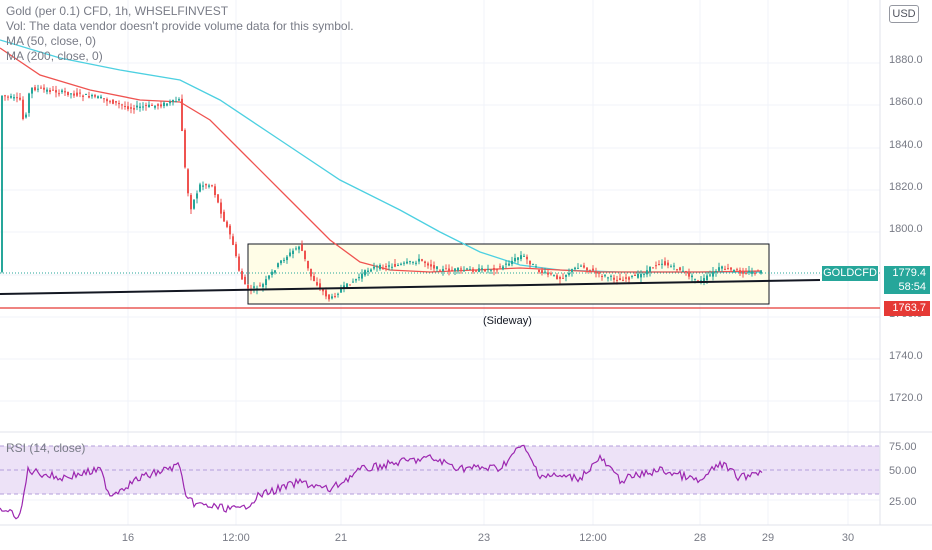 The width and height of the screenshot is (932, 550). I want to click on time-tick: 16, so click(128, 538).